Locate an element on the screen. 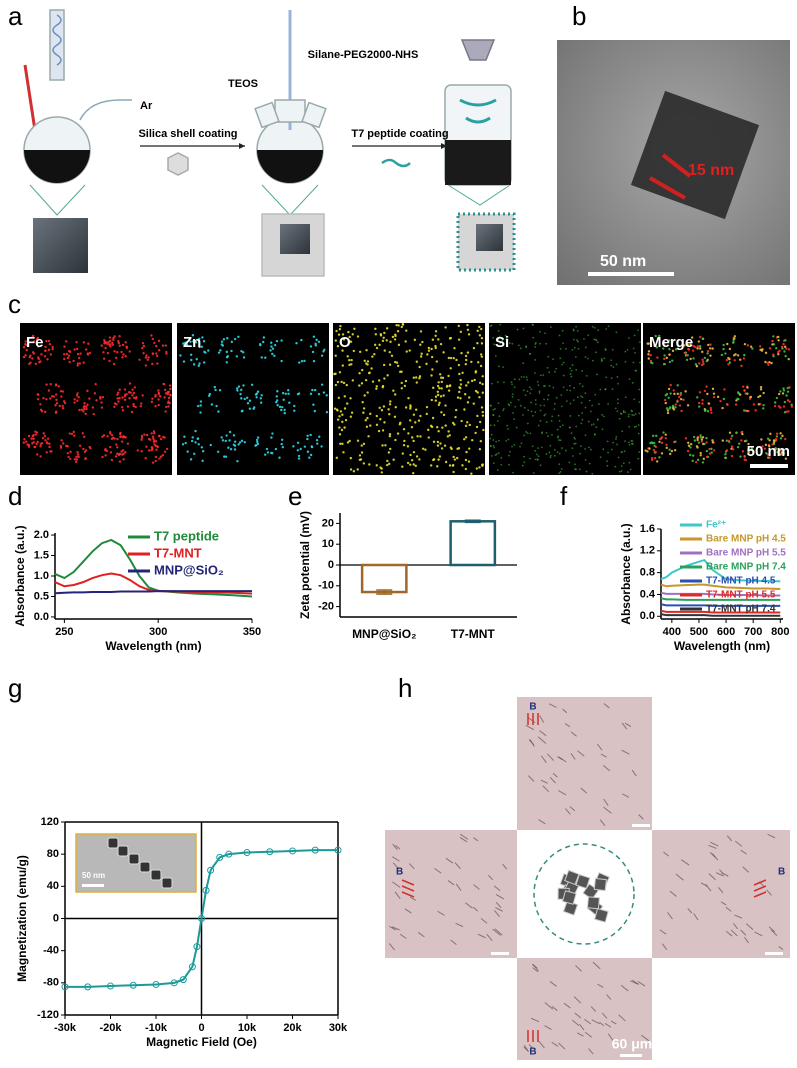 The height and width of the screenshot is (1068, 797). legend-label: Bare MNP pH 7.4 is located at coordinates (746, 567).